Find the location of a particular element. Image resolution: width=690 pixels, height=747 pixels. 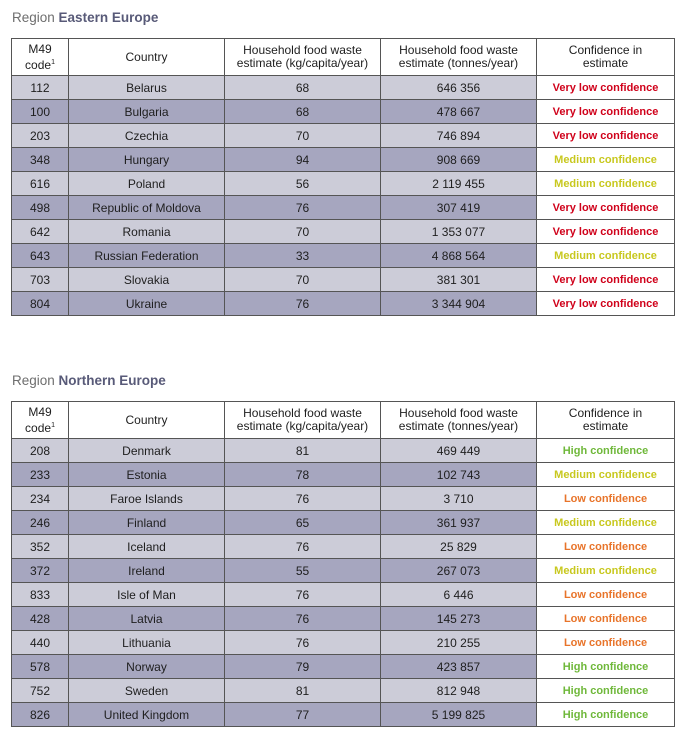

tonnes-cell: 145 273 is located at coordinates (458, 618).